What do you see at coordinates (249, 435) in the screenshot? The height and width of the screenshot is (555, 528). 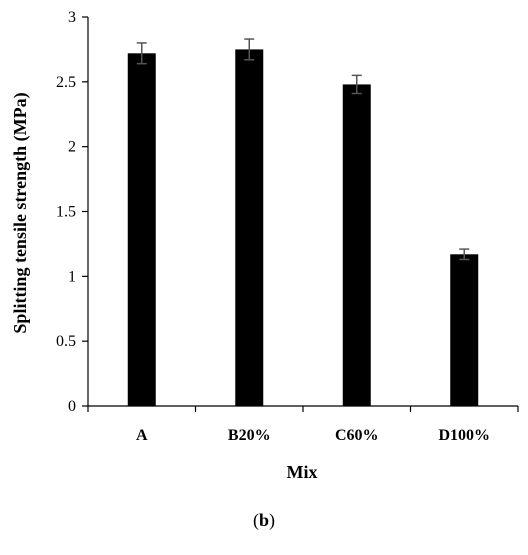 I see `x-tick-label: B20%` at bounding box center [249, 435].